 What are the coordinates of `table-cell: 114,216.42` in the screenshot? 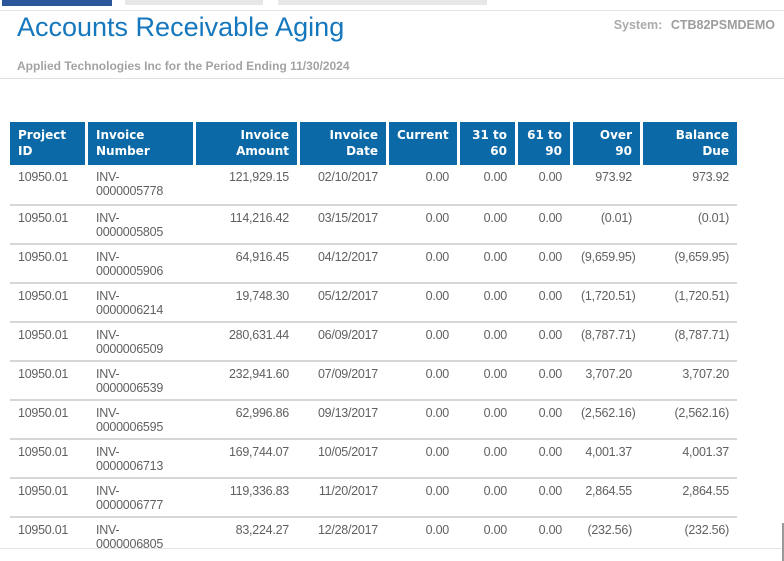 It's located at (259, 218).